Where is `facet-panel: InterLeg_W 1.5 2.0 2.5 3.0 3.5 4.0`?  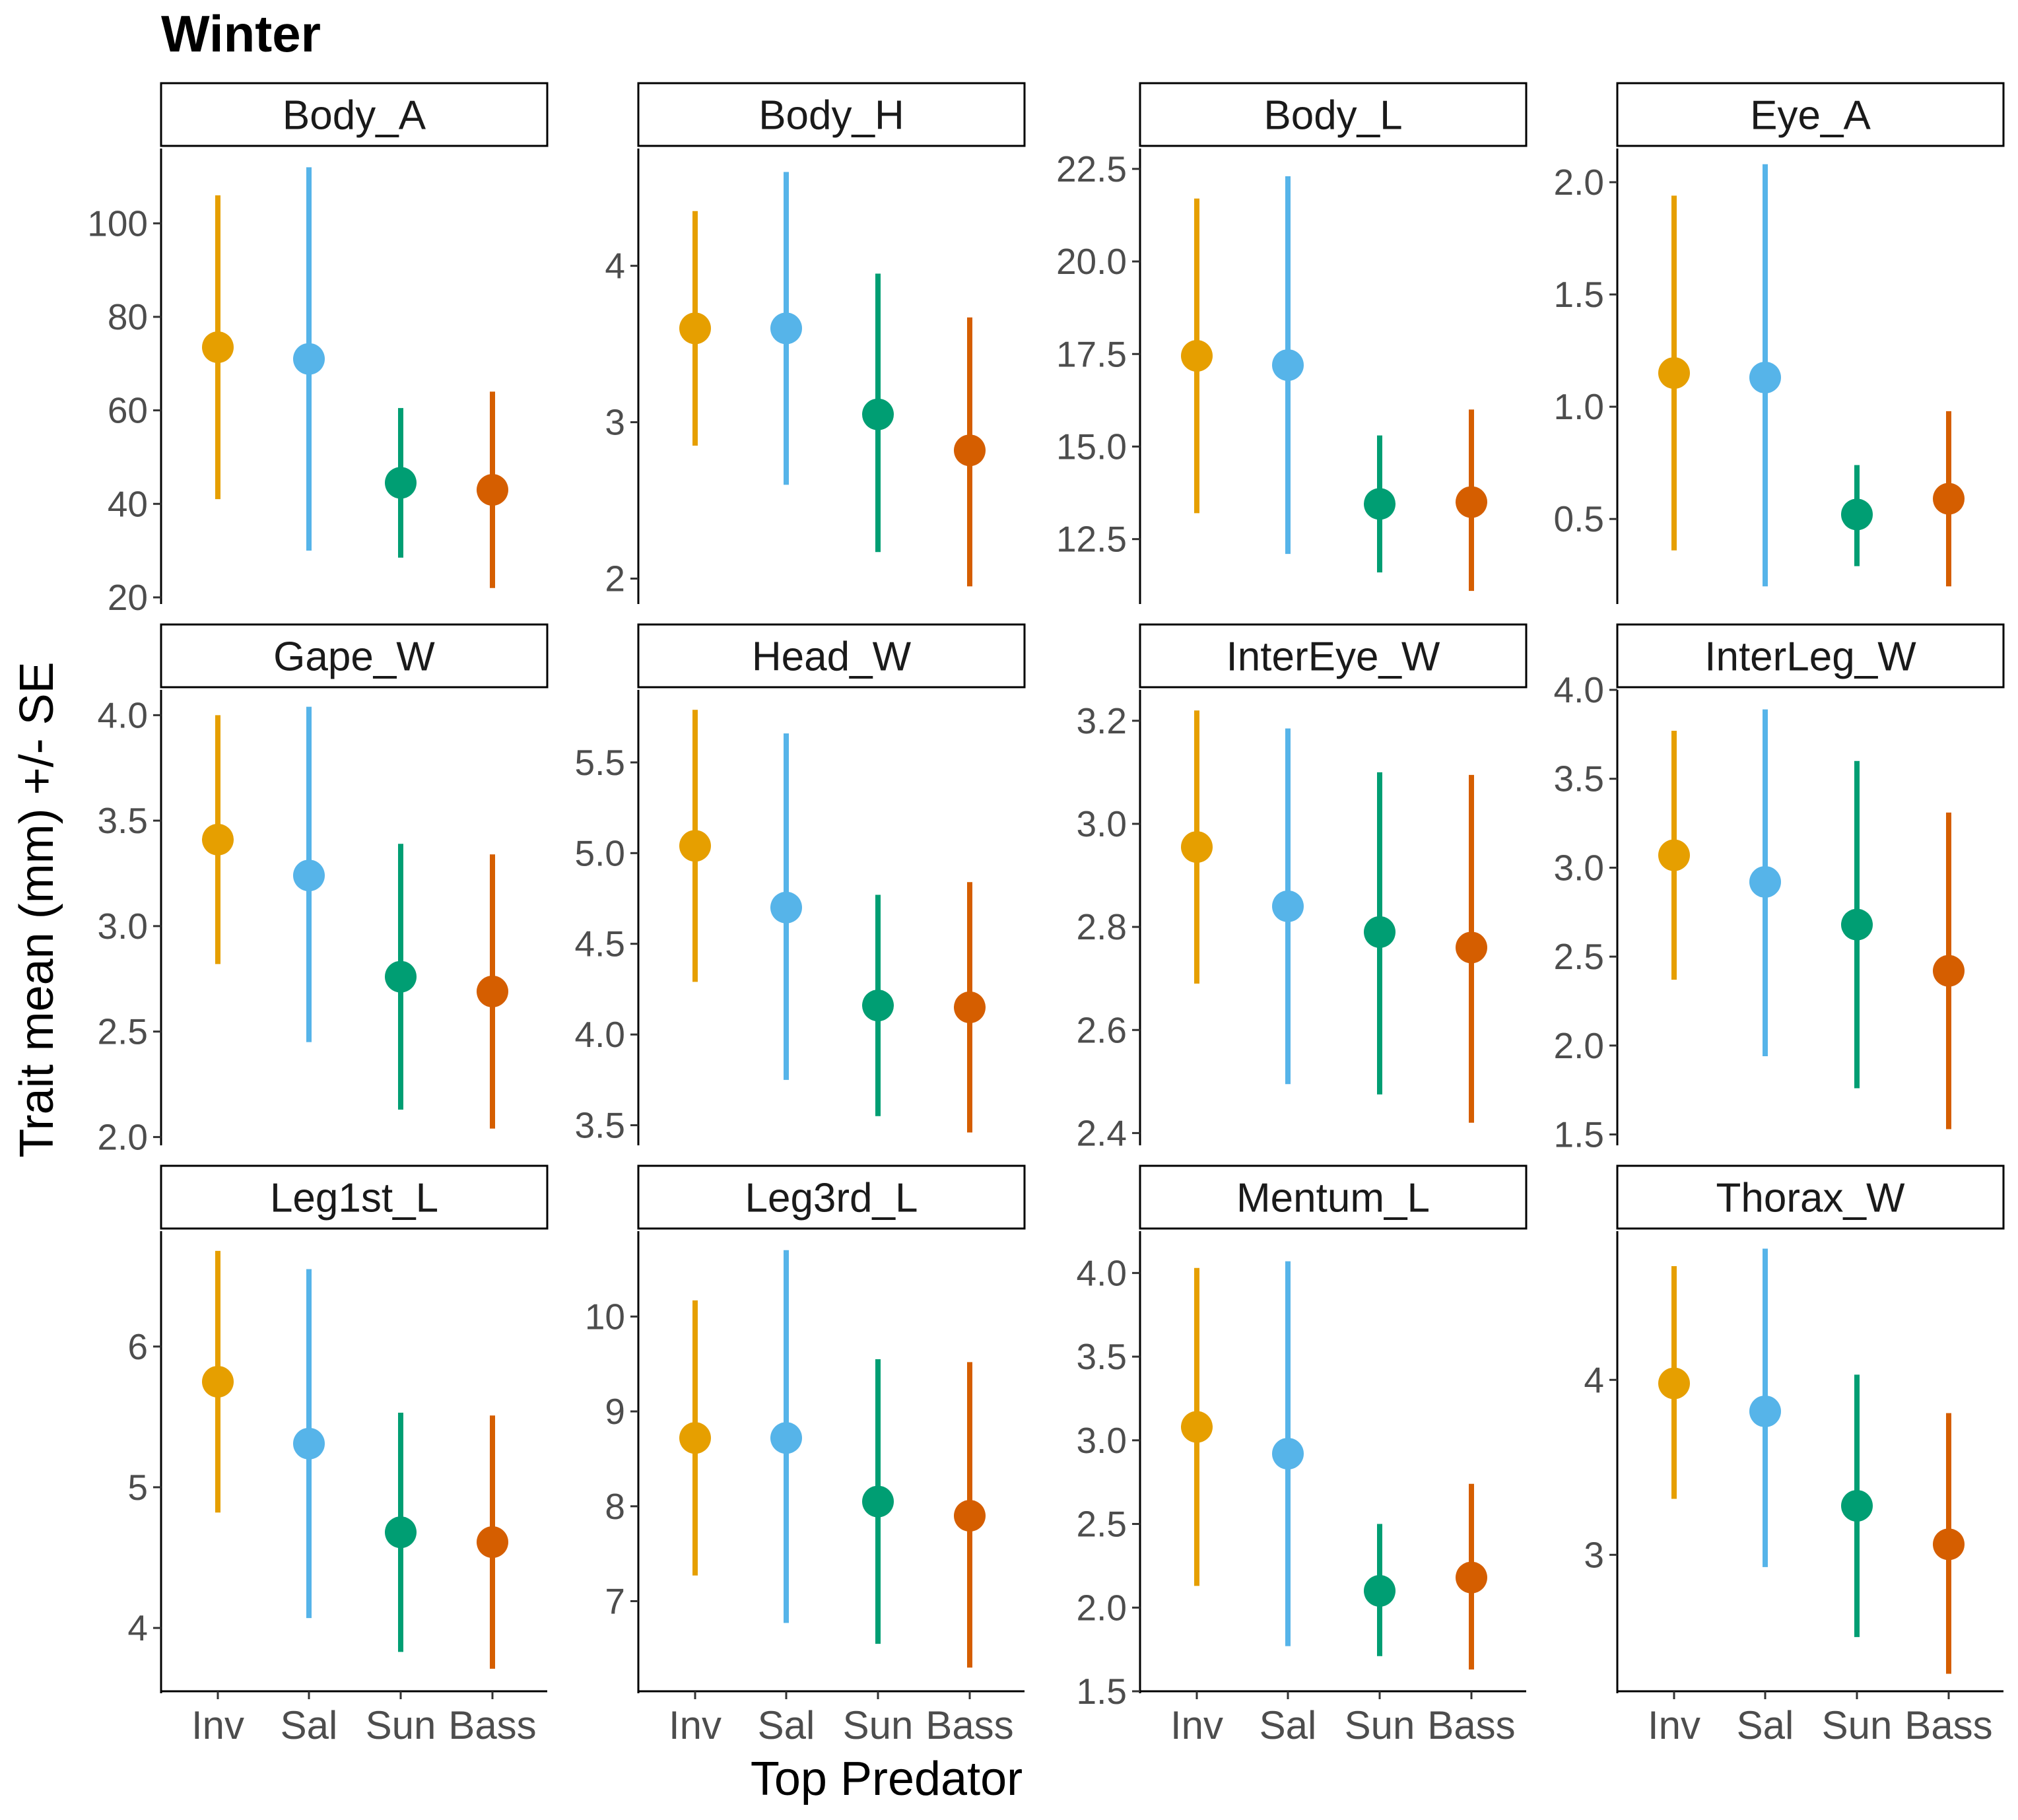
facet-panel: InterLeg_W 1.5 2.0 2.5 3.0 3.5 4.0 is located at coordinates (1779, 889).